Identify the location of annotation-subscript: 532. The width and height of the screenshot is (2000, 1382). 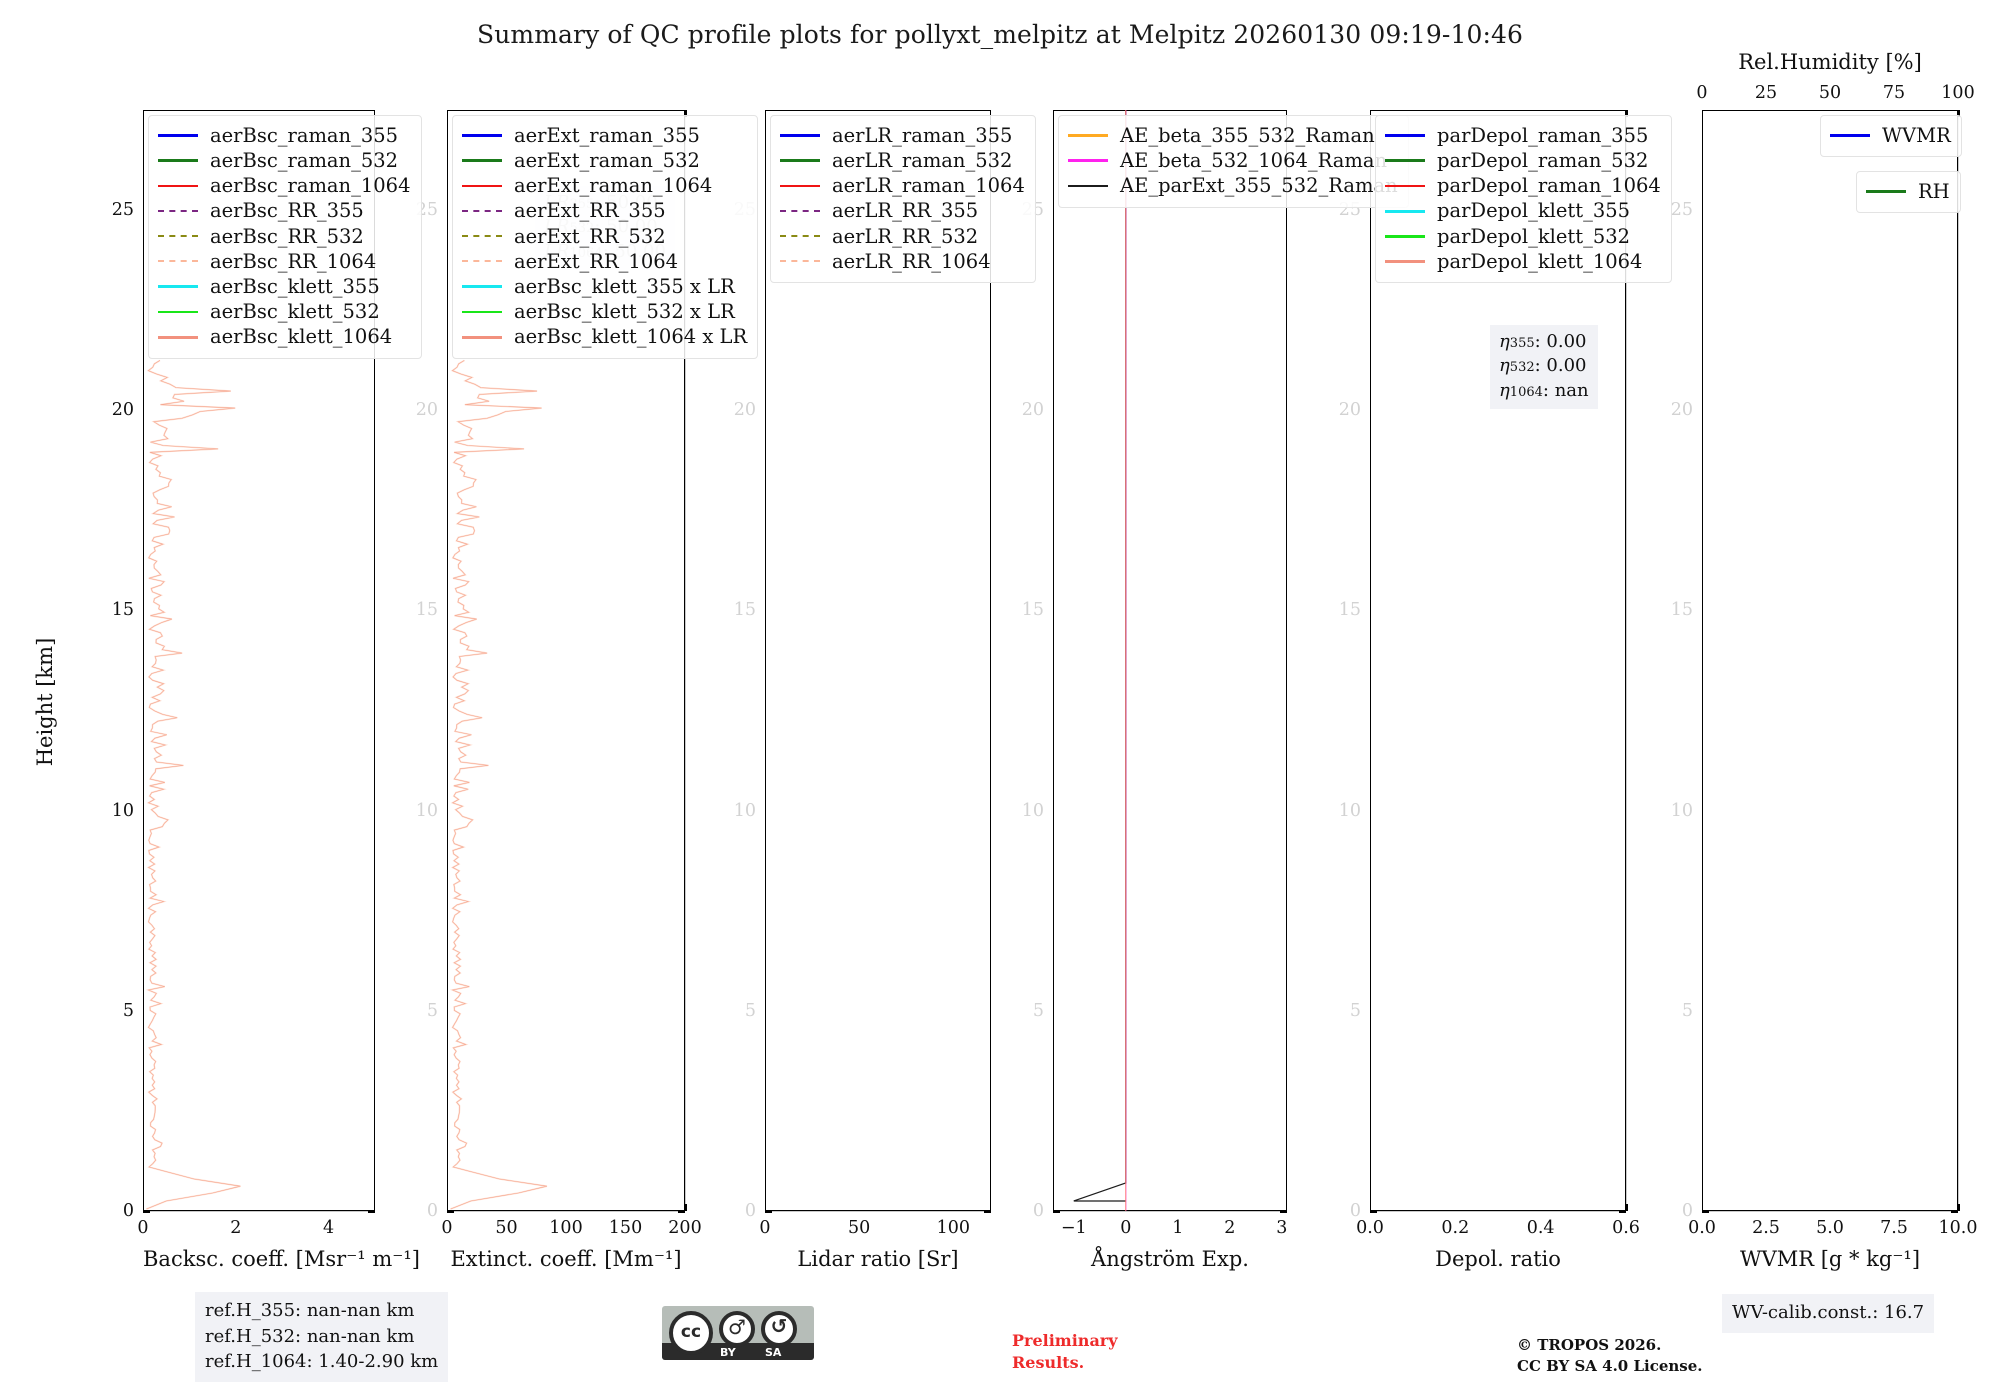
(1522, 368).